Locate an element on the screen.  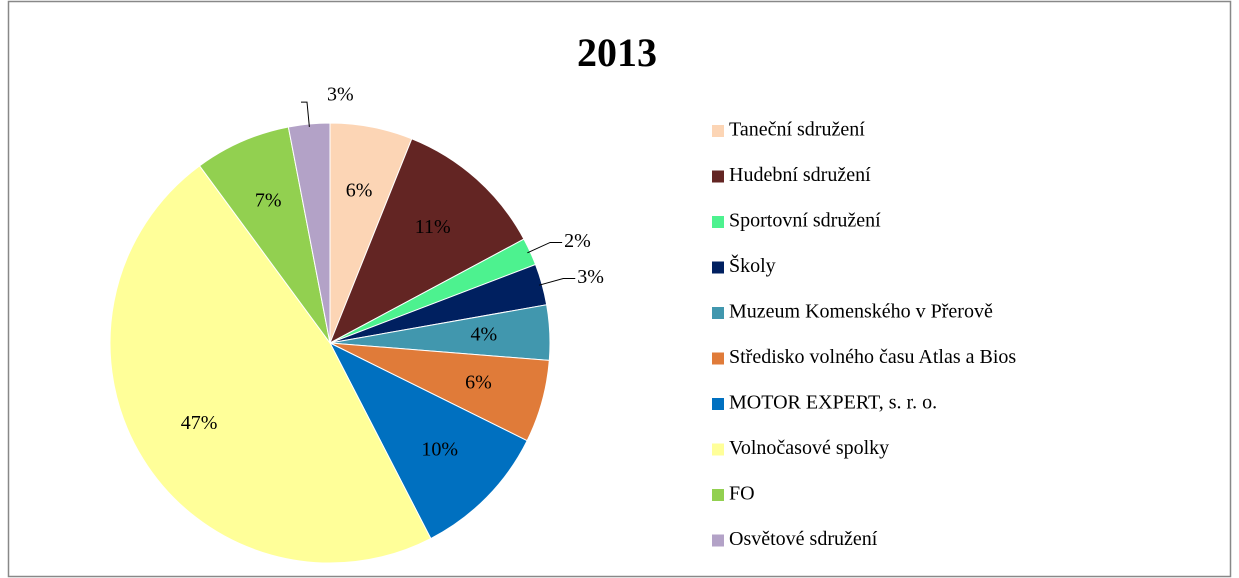
data-label: 7% is located at coordinates (268, 201).